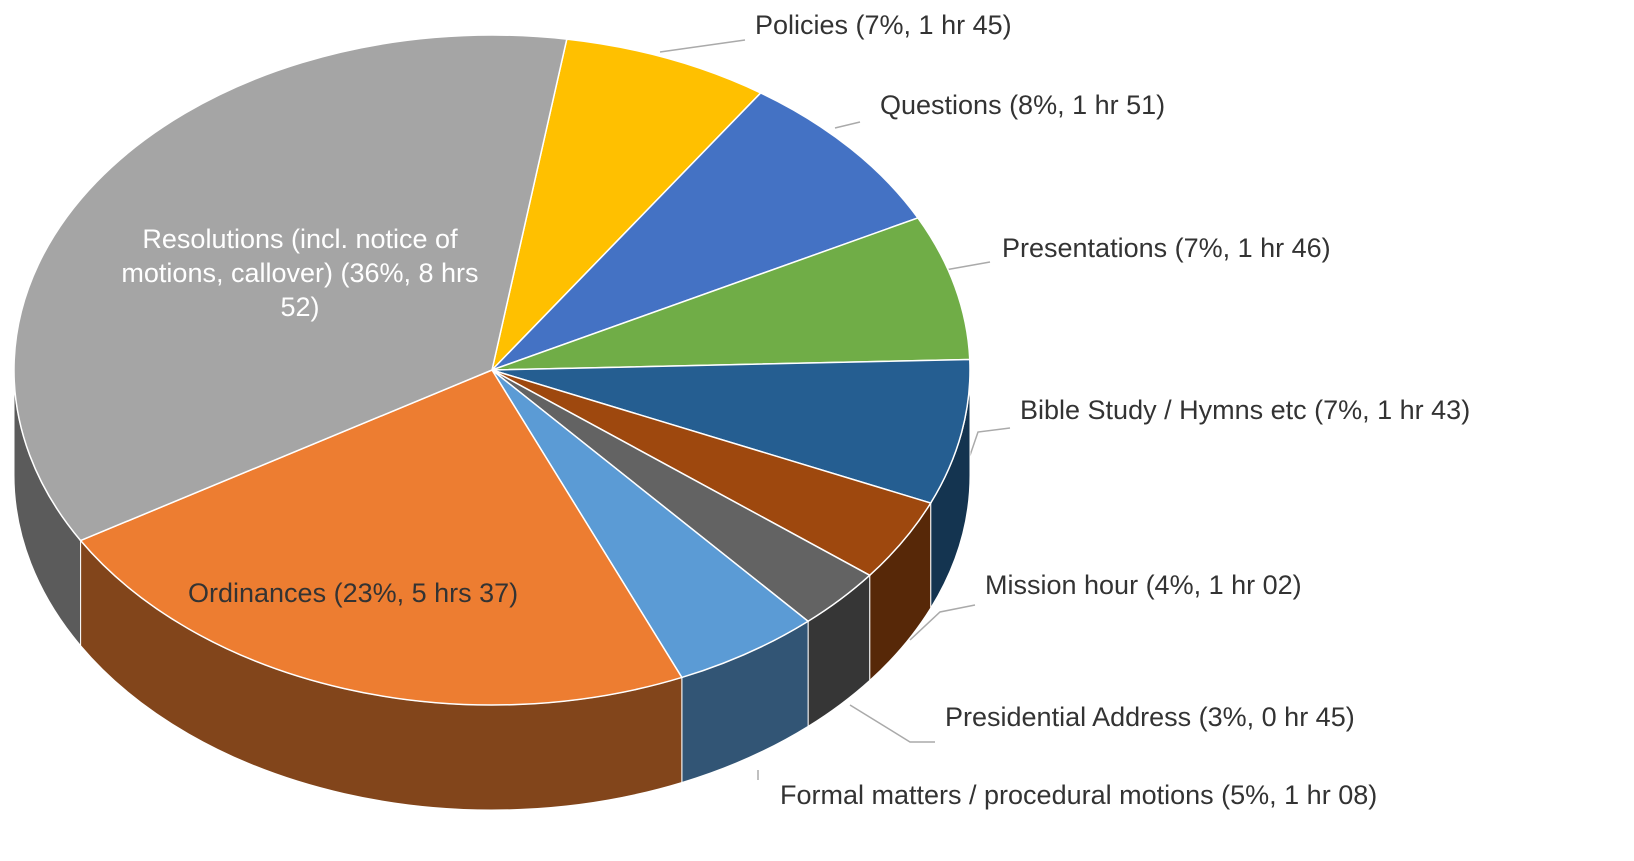  What do you see at coordinates (1143, 585) in the screenshot?
I see `data-label: Mission hour (4%, 1 hr 02)` at bounding box center [1143, 585].